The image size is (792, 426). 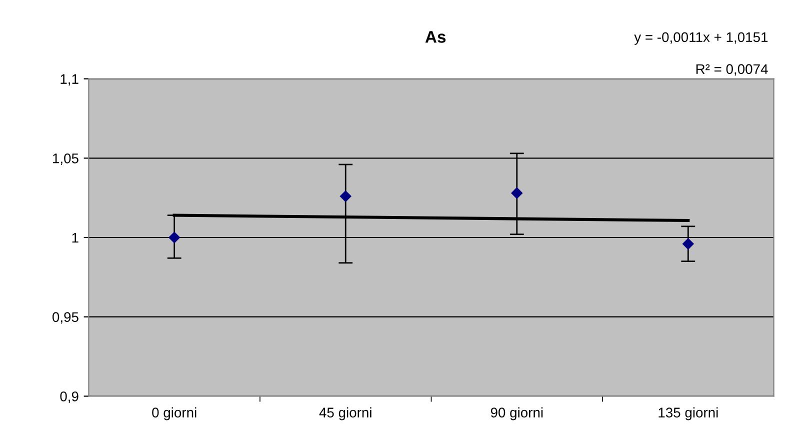 What do you see at coordinates (701, 38) in the screenshot?
I see `text: y = -0,0011x + 1,0151` at bounding box center [701, 38].